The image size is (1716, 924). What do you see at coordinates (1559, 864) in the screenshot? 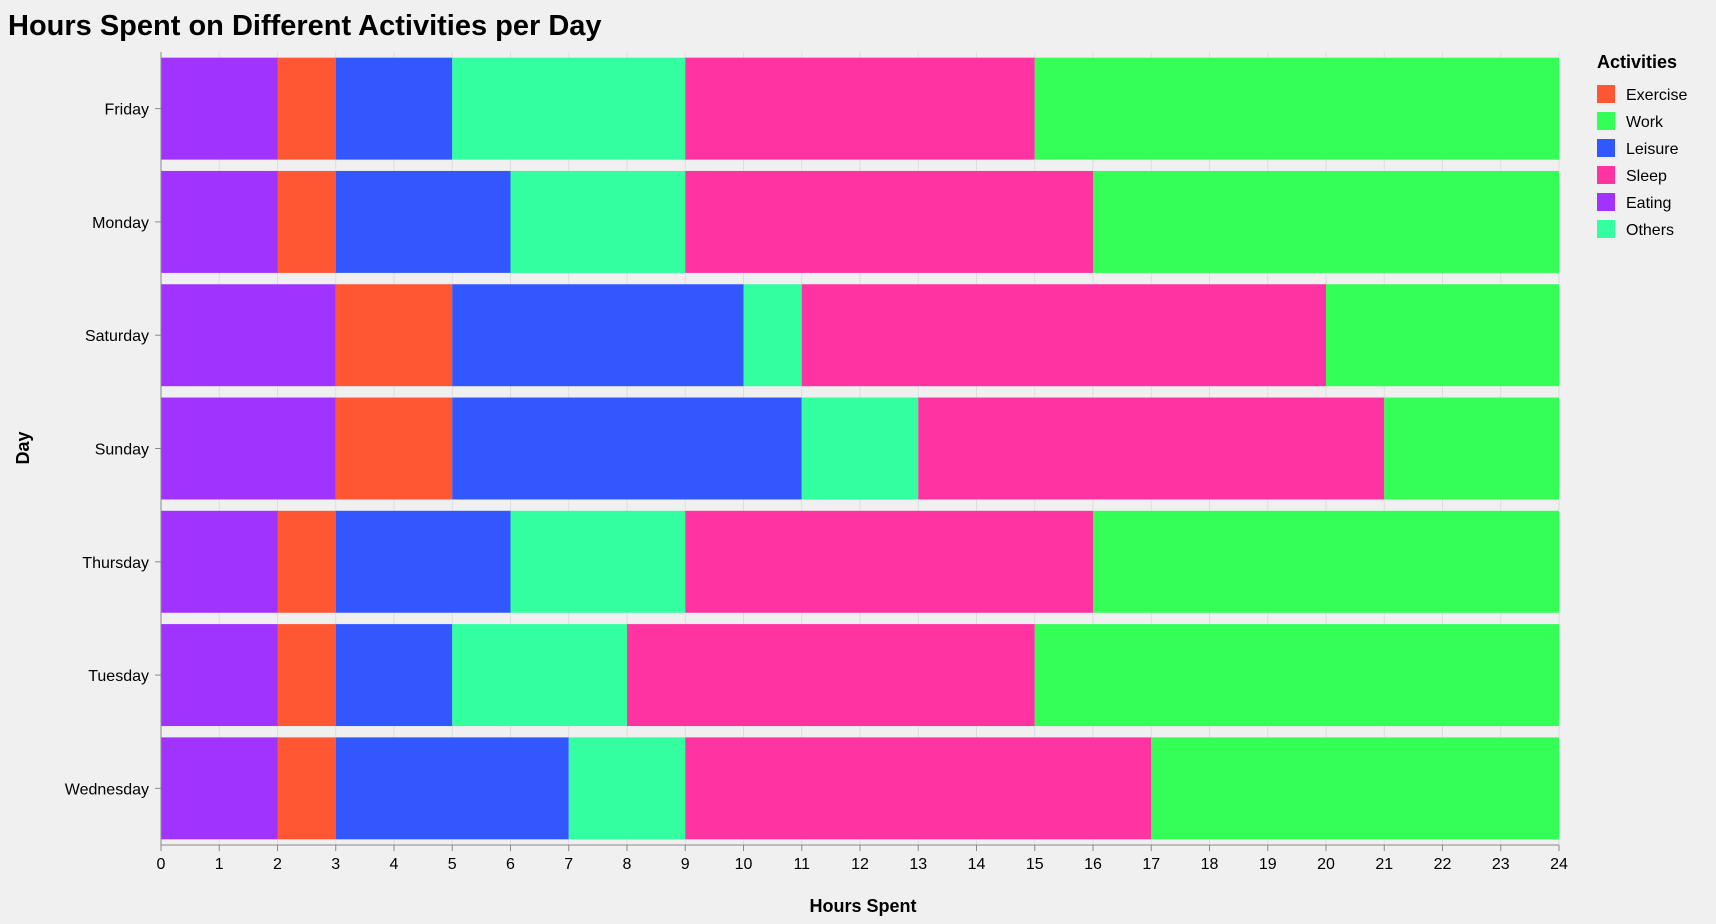
I see `x-tick-label: 24` at bounding box center [1559, 864].